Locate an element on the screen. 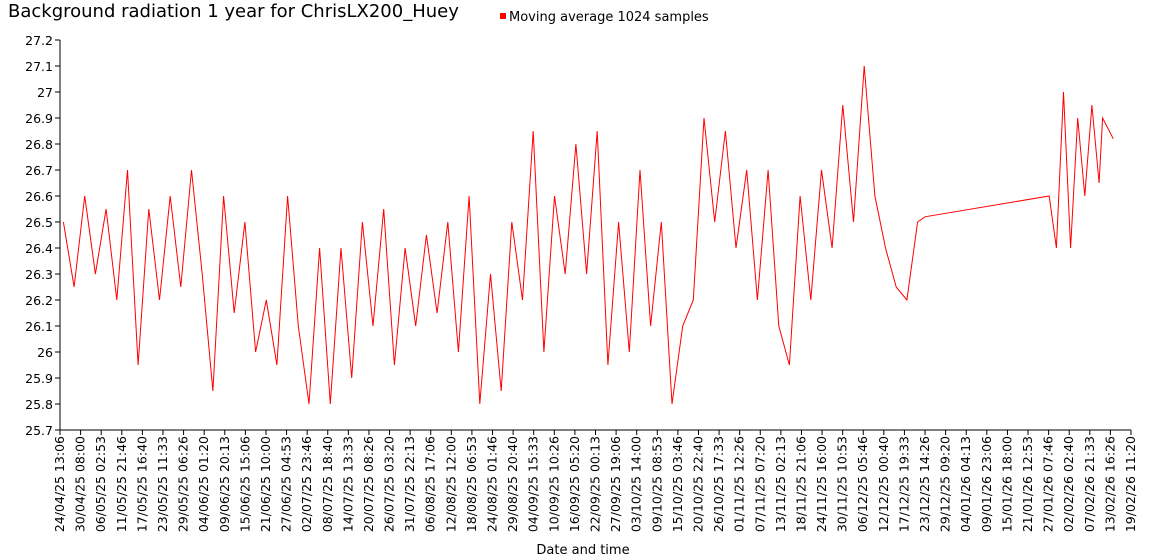 Image resolution: width=1150 pixels, height=560 pixels. x-tick-label: 17/12/25 19:33 is located at coordinates (903, 484).